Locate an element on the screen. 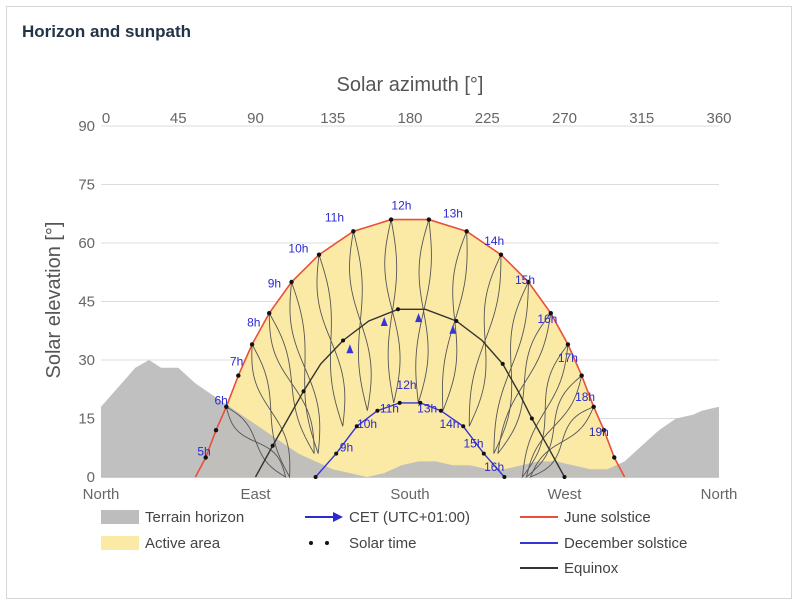 The height and width of the screenshot is (605, 799). y-tick-label: 15 is located at coordinates (86, 419).